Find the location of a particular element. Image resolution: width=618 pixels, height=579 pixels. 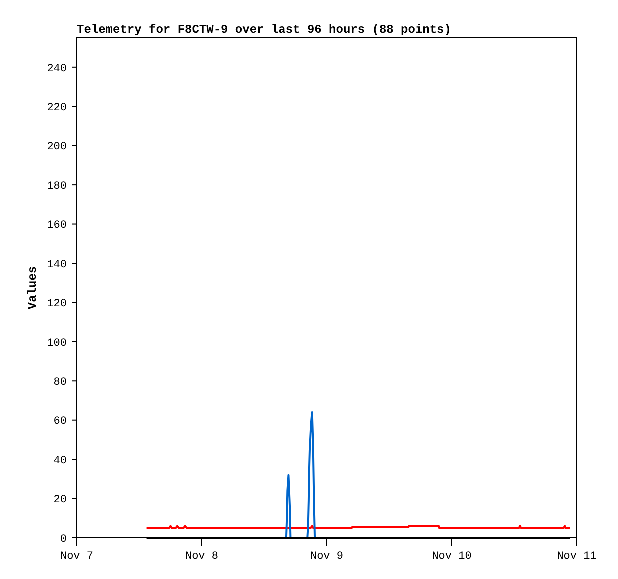

y-tick-label: 200 is located at coordinates (57, 148).